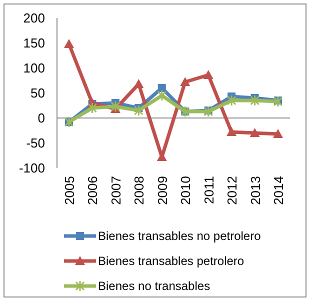 The image size is (311, 302). What do you see at coordinates (232, 190) in the screenshot?
I see `x-tick-label: 2012` at bounding box center [232, 190].